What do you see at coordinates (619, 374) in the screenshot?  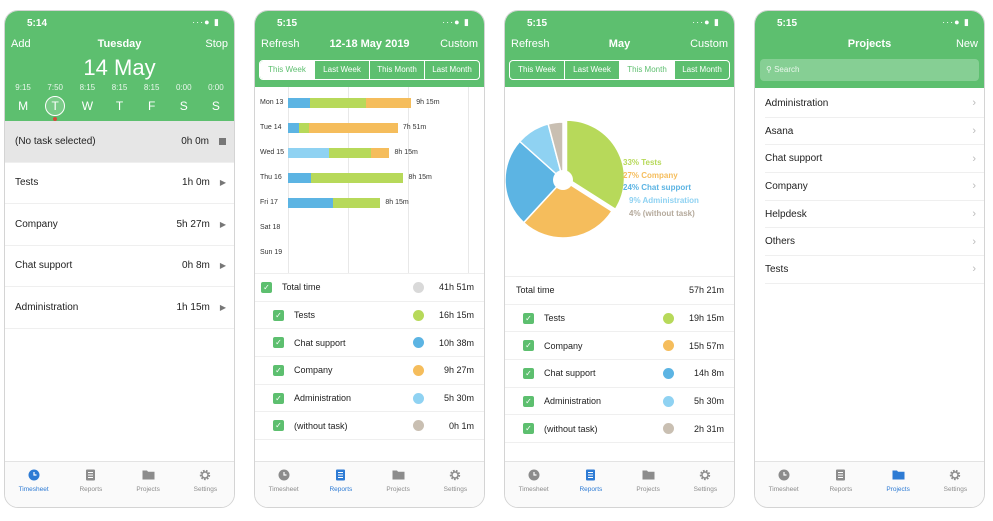 I see `list-item-chat-support: ✓ Chat support 14h 8m` at bounding box center [619, 374].